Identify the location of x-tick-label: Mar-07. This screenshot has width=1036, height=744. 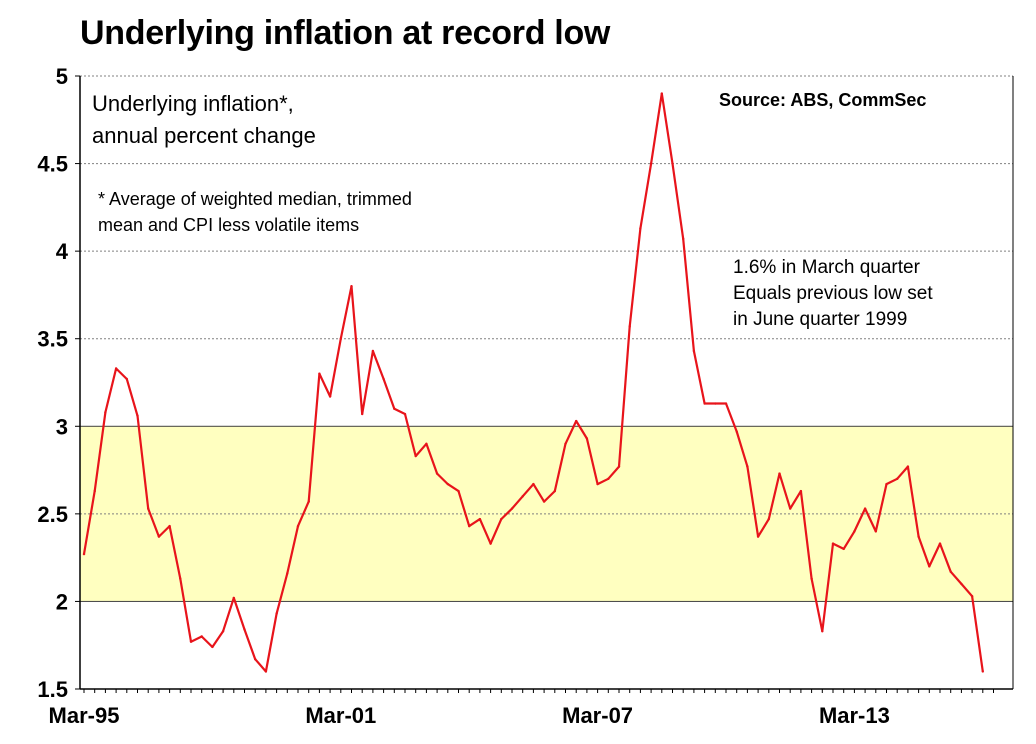
(597, 715).